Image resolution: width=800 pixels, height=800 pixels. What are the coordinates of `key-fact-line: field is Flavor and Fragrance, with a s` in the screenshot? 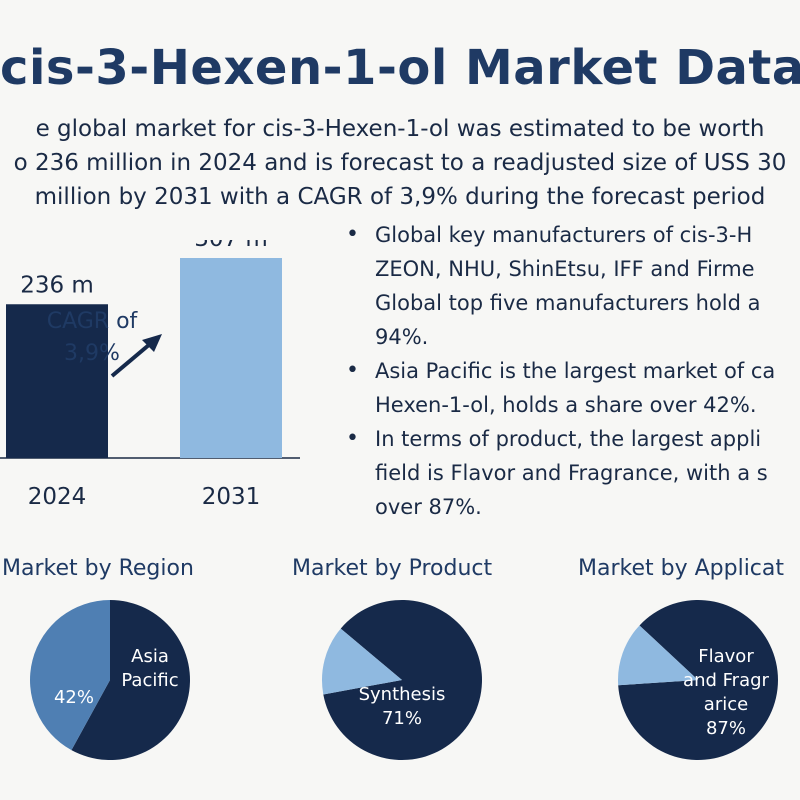 It's located at (571, 473).